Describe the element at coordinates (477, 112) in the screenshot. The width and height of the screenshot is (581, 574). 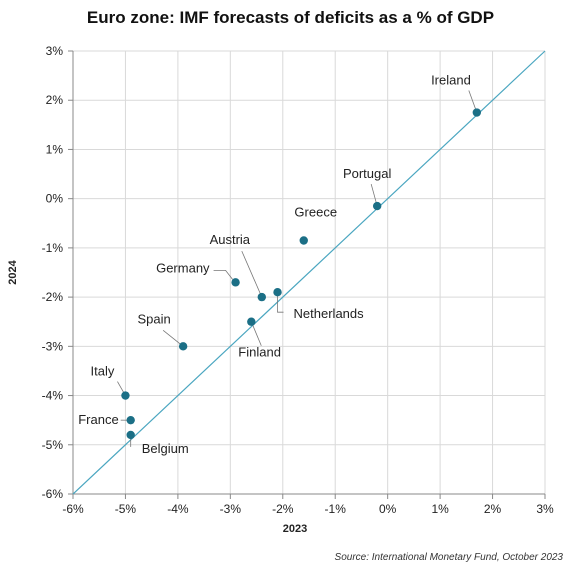
I see `data-point-ireland` at that location.